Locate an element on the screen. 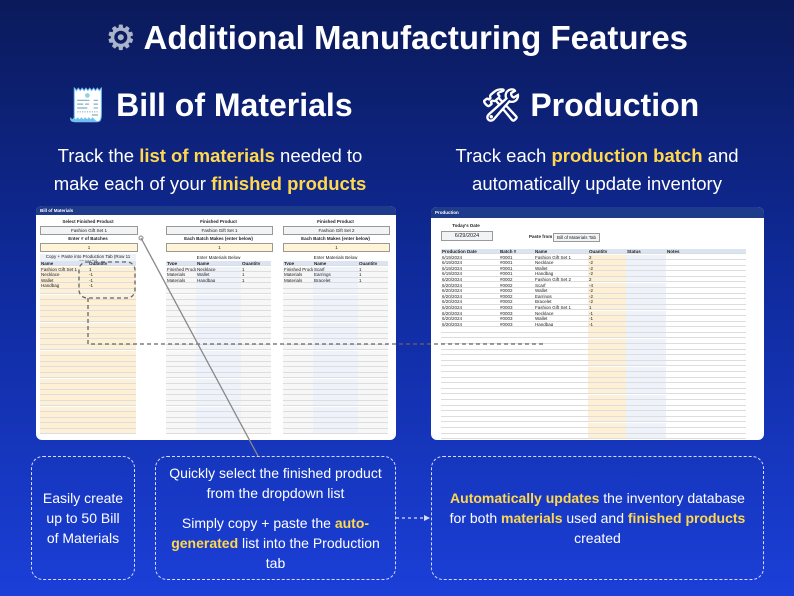 This screenshot has height=596, width=794. table-cell: Earrings is located at coordinates (561, 296).